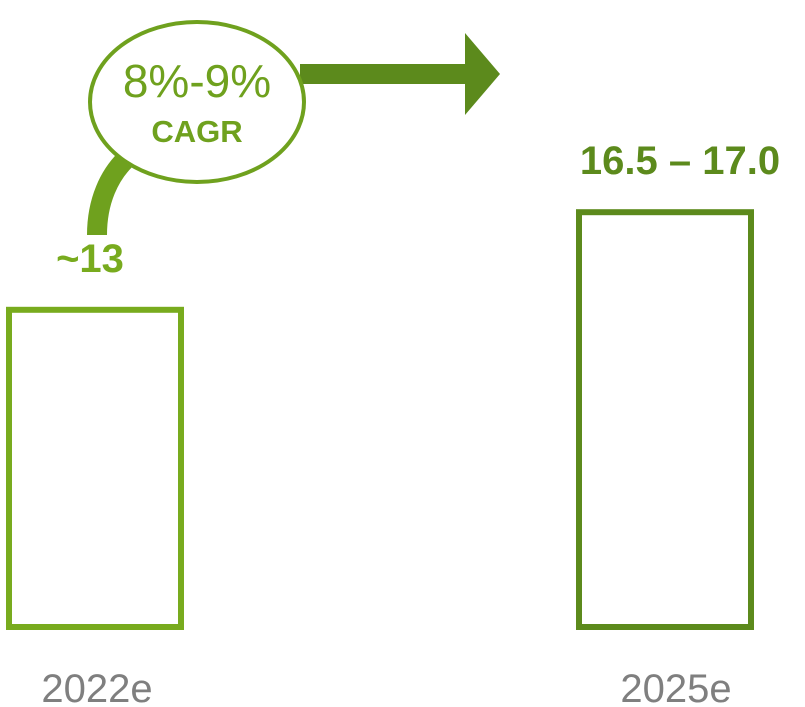 The image size is (805, 707). What do you see at coordinates (482, 74) in the screenshot?
I see `growth-arrow-head-icon` at bounding box center [482, 74].